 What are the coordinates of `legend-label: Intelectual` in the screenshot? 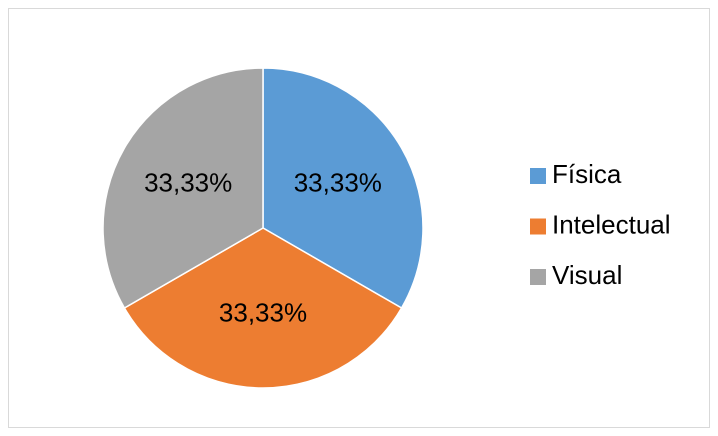 It's located at (611, 224).